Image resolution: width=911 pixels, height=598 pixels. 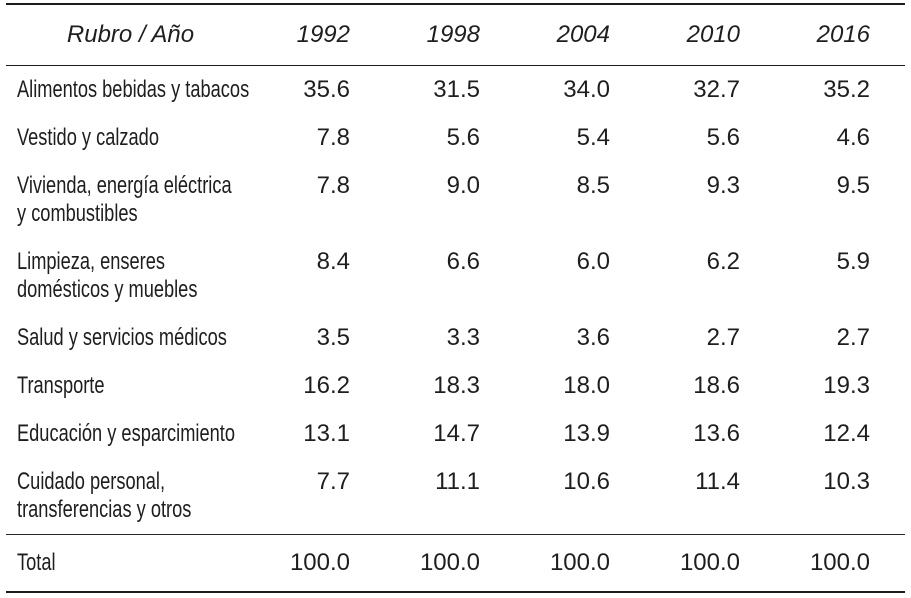 I want to click on cell-value: 9.5, so click(x=853, y=185).